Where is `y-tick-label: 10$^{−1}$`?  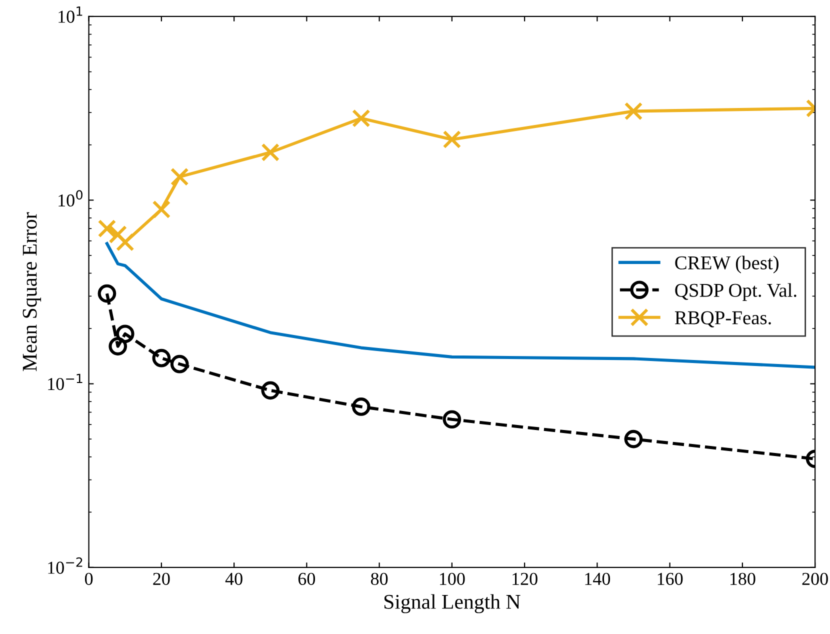 y-tick-label: 10$^{−1}$ is located at coordinates (65, 382).